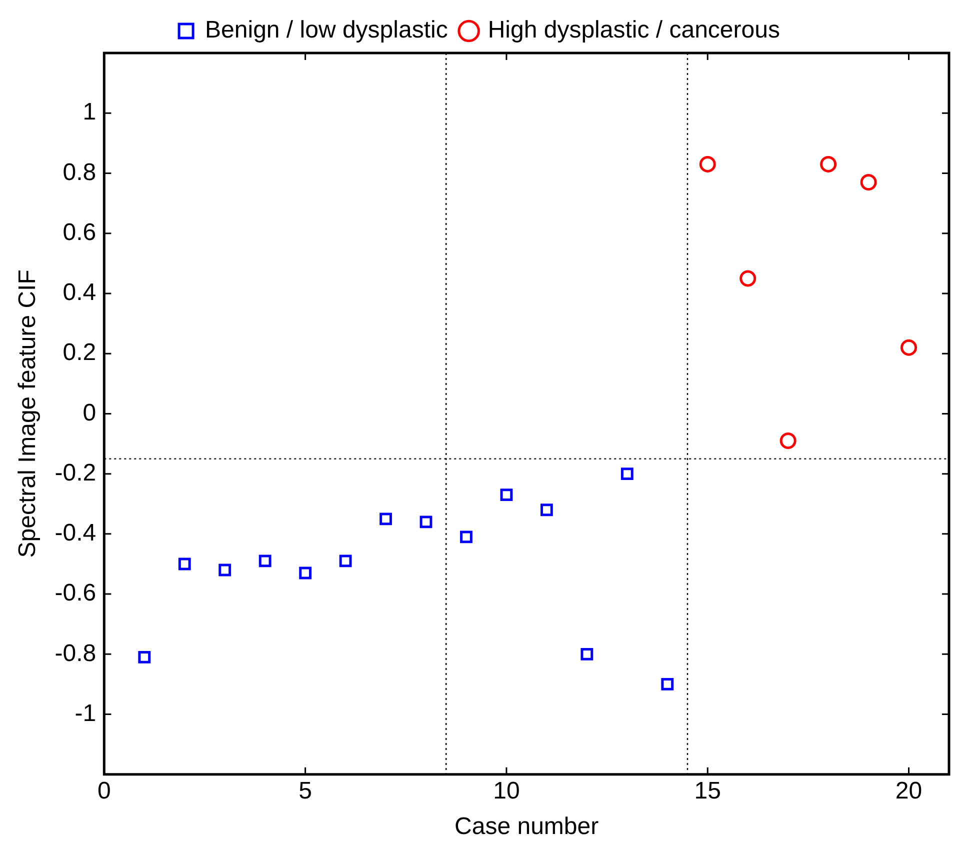 Image resolution: width=969 pixels, height=856 pixels. I want to click on y-tick-label: 0.8, so click(79, 172).